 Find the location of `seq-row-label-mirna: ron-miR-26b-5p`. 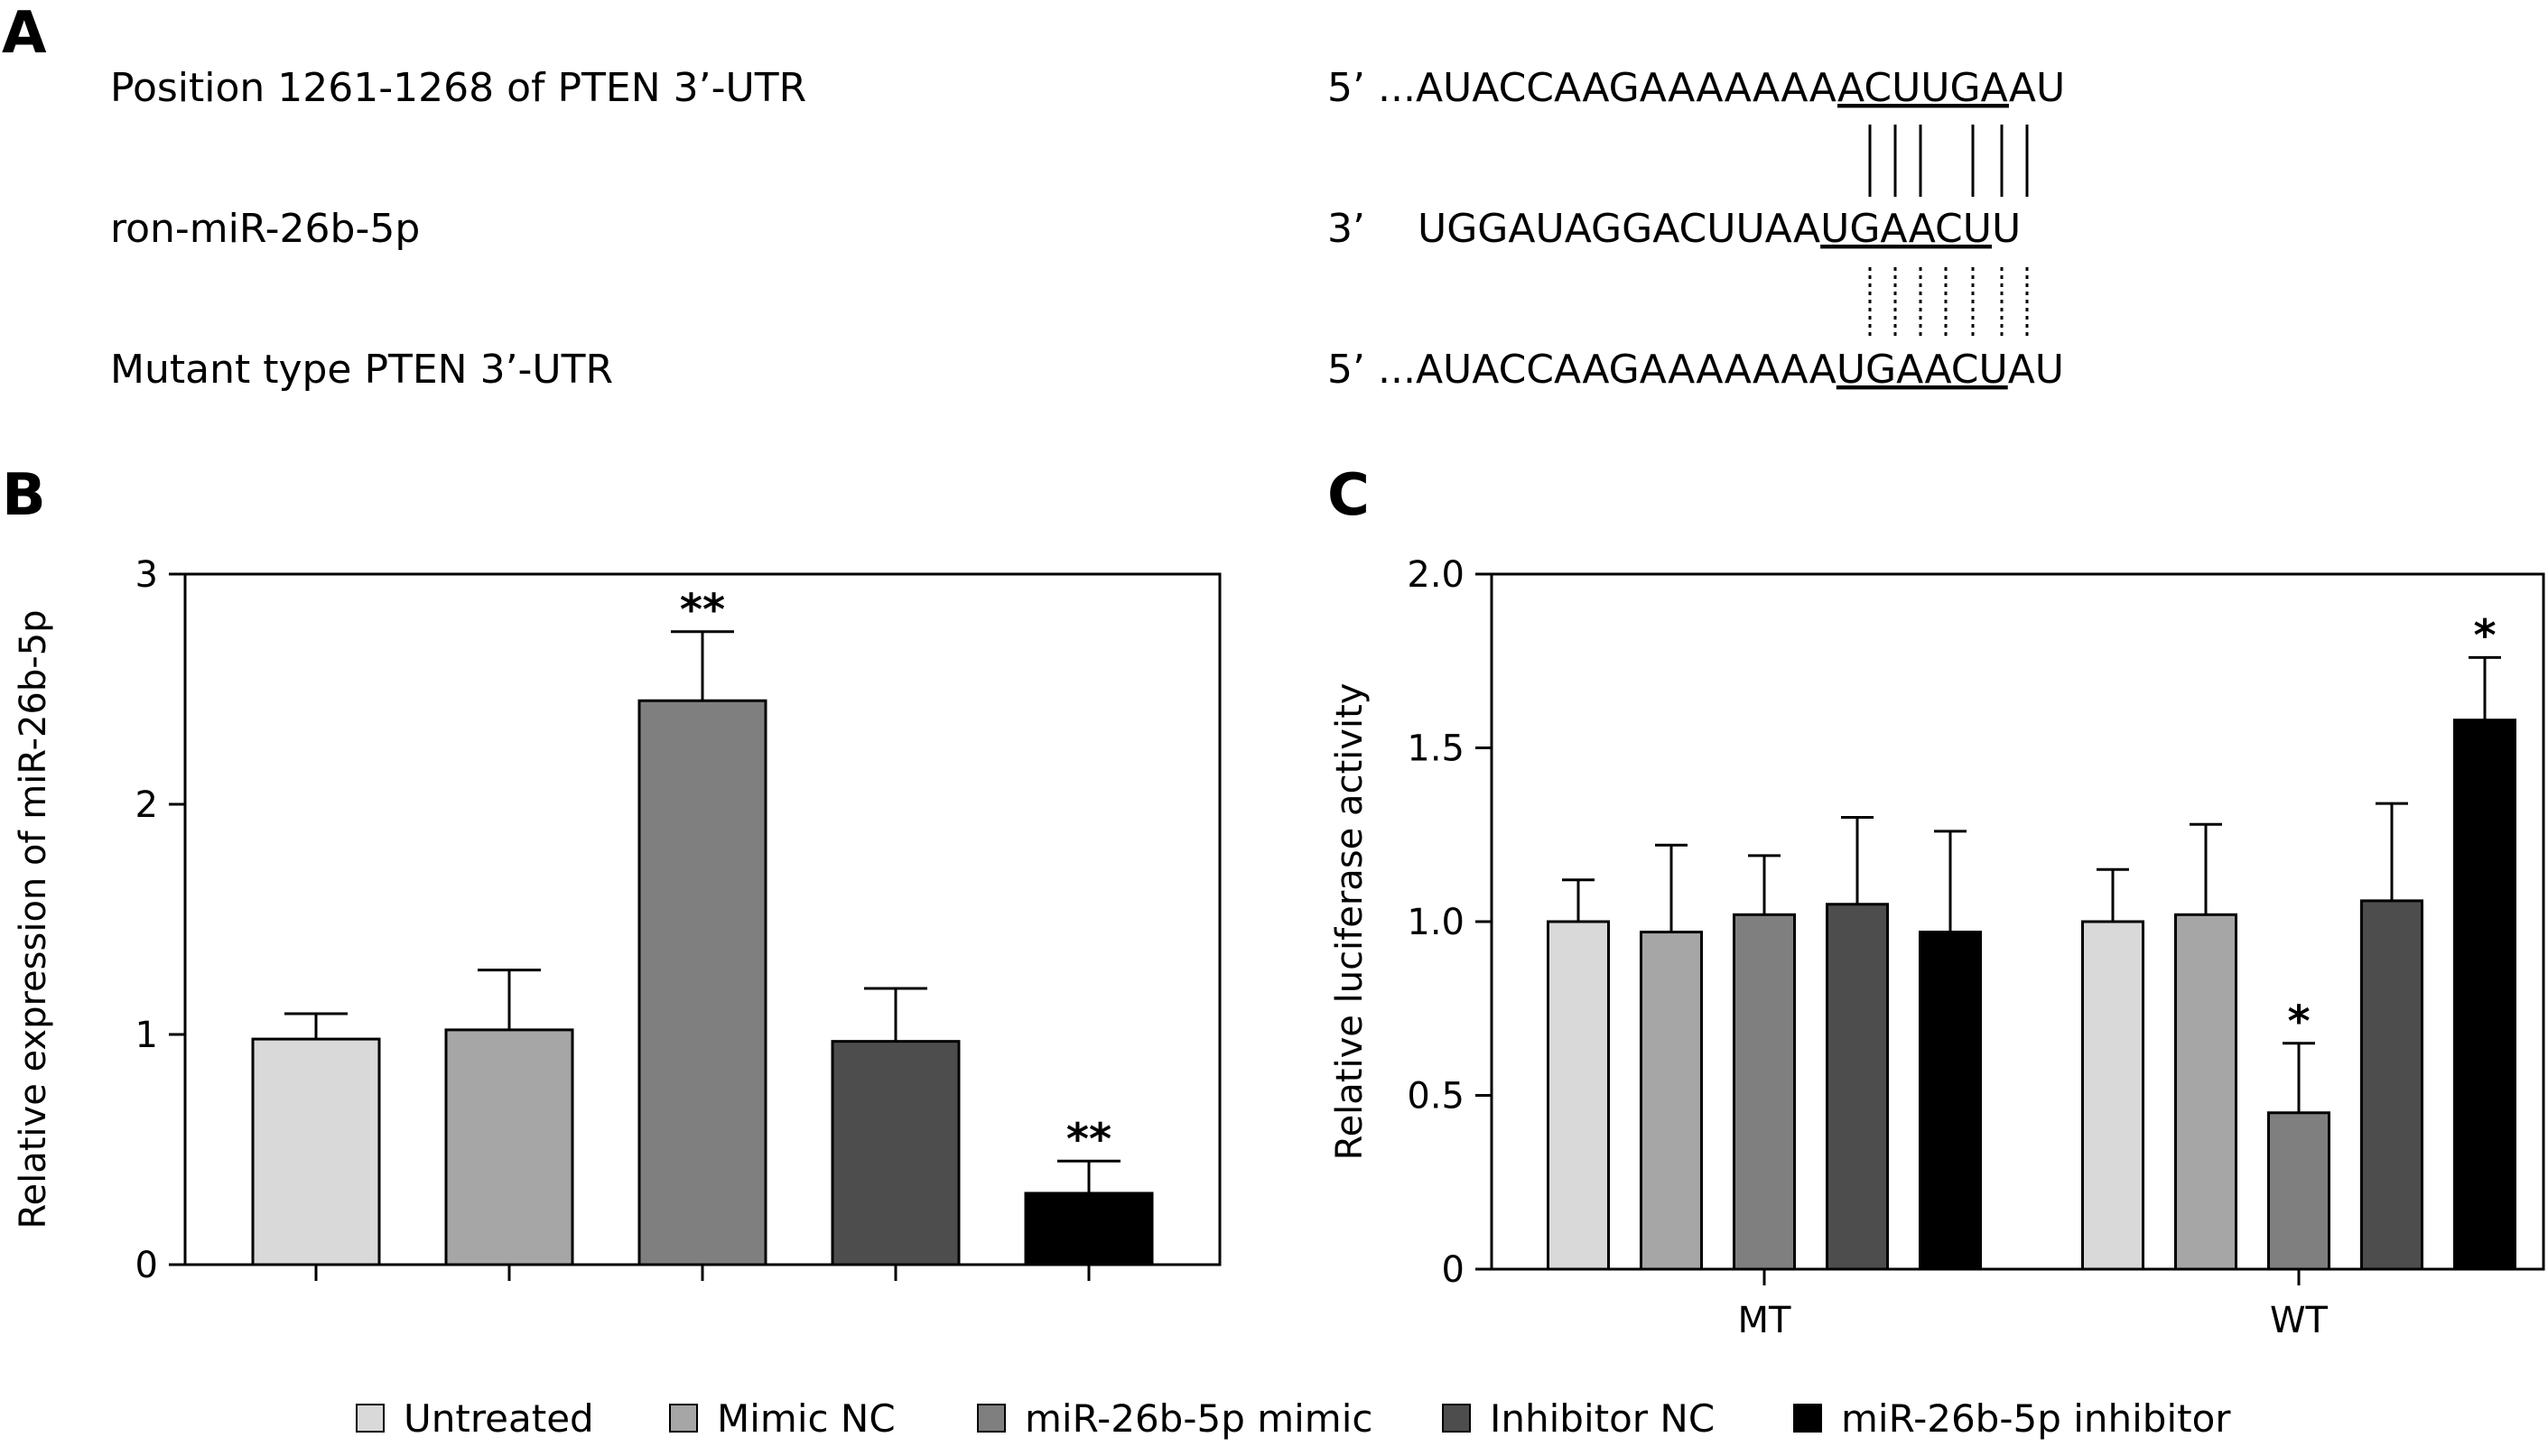

seq-row-label-mirna: ron-miR-26b-5p is located at coordinates (265, 229).